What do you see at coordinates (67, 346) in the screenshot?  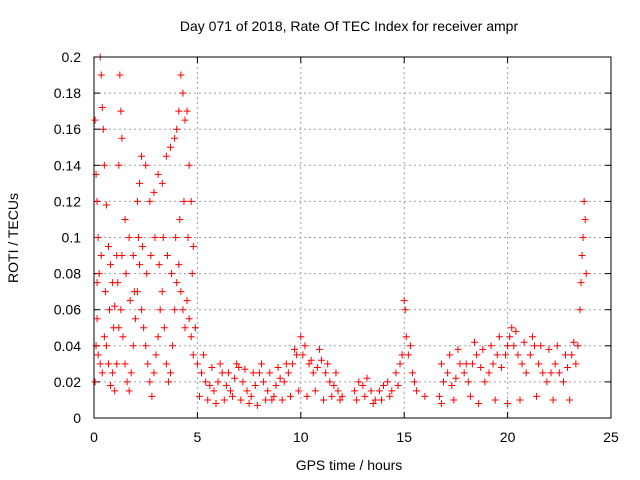 I see `y-tick-label: 0.04` at bounding box center [67, 346].